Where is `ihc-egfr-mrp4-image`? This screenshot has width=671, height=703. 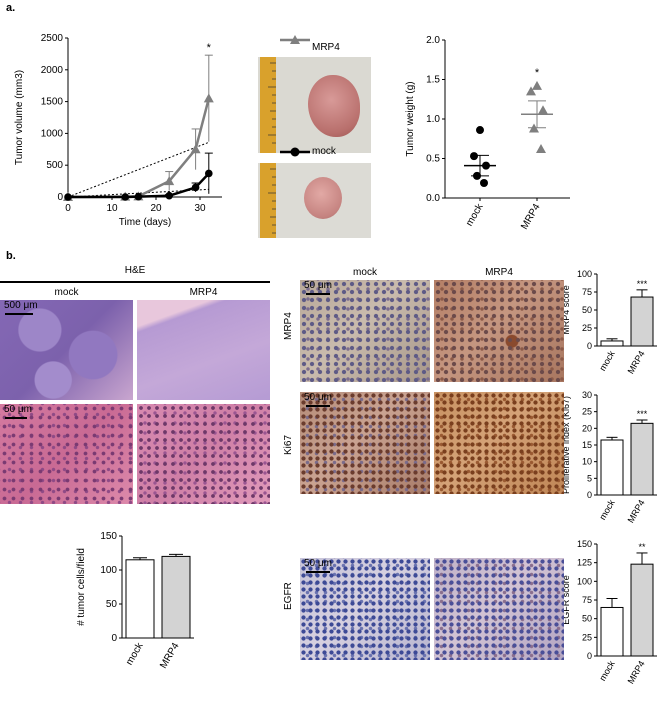
ihc-egfr-mrp4-image is located at coordinates (499, 609).